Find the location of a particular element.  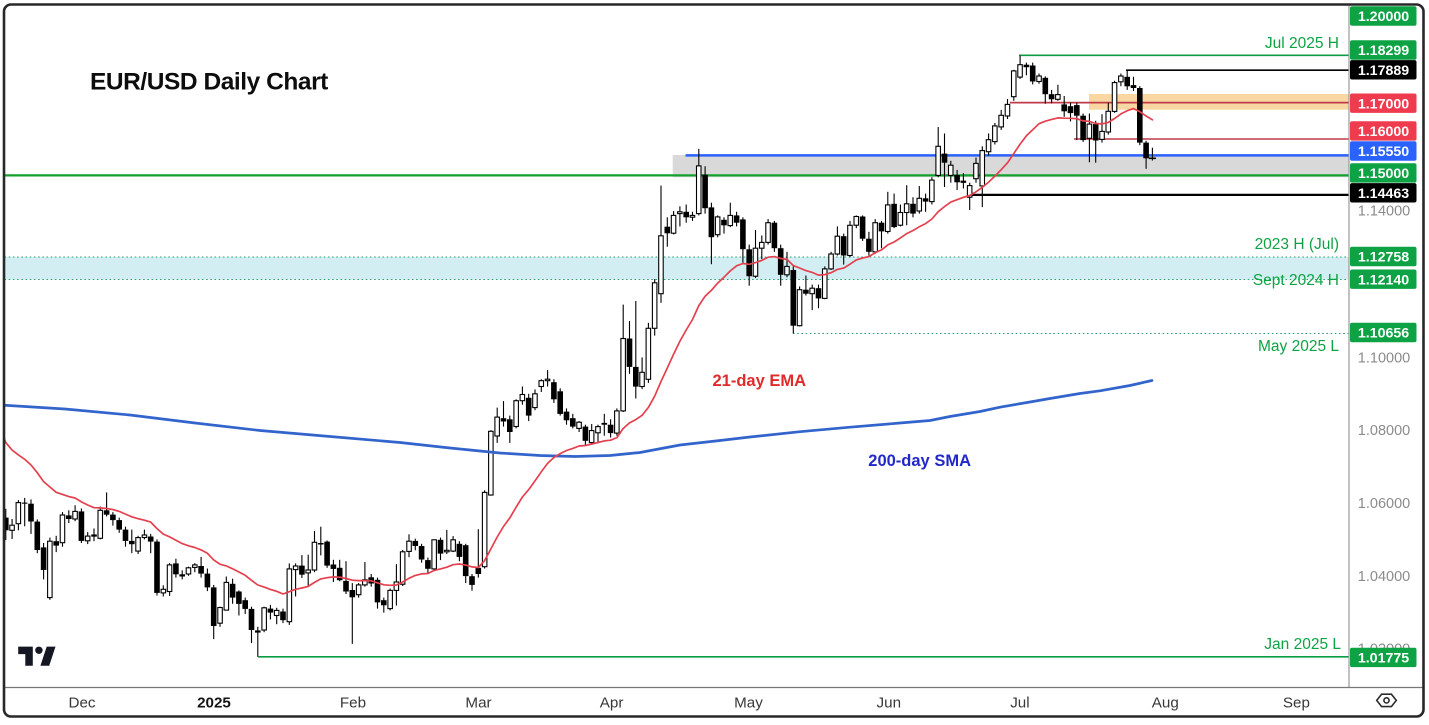

svg-text: Mar is located at coordinates (478, 703).